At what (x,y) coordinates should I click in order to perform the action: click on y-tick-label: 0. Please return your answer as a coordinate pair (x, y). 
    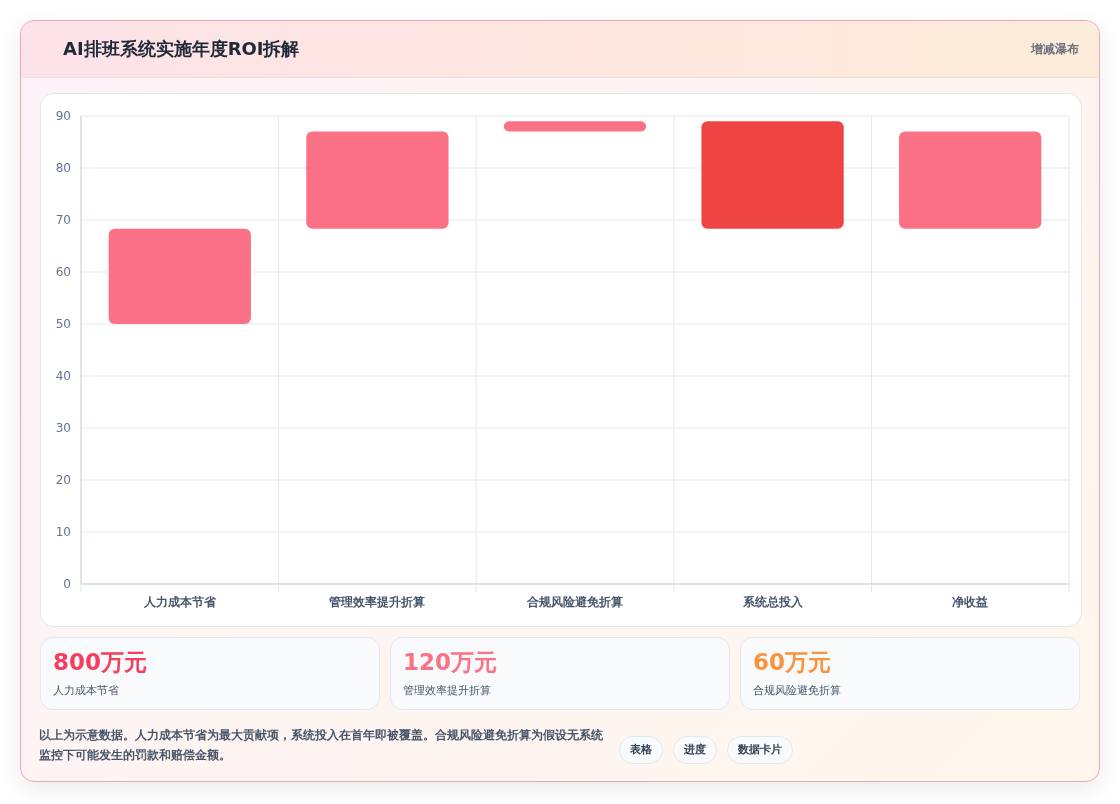
    Looking at the image, I should click on (67, 584).